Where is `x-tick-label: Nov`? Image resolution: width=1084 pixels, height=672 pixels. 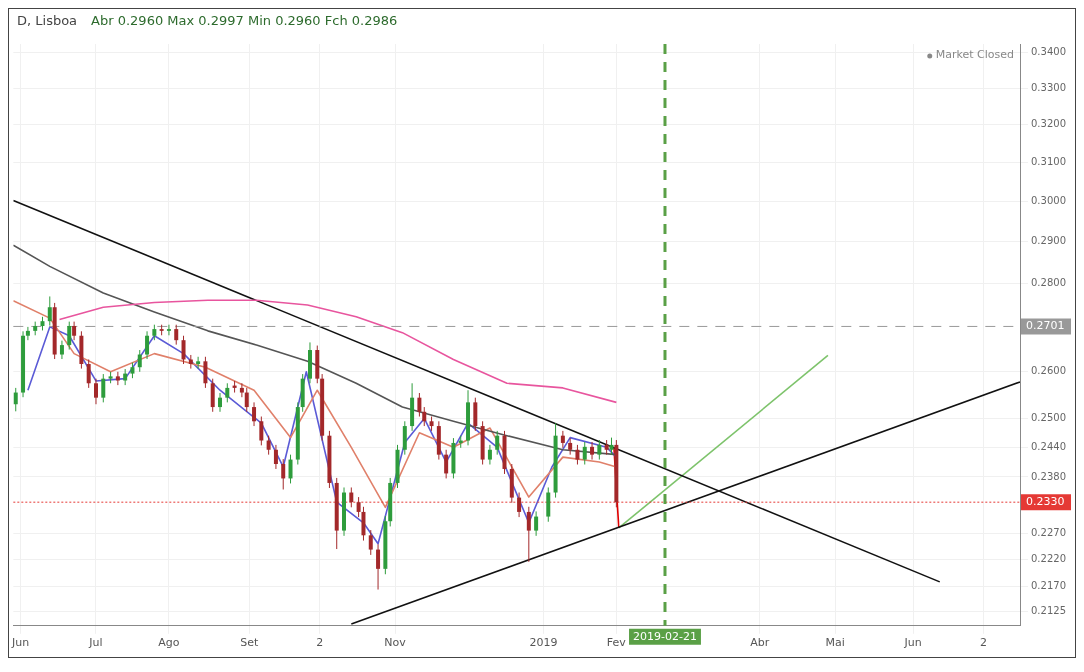 x-tick-label: Nov is located at coordinates (395, 643).